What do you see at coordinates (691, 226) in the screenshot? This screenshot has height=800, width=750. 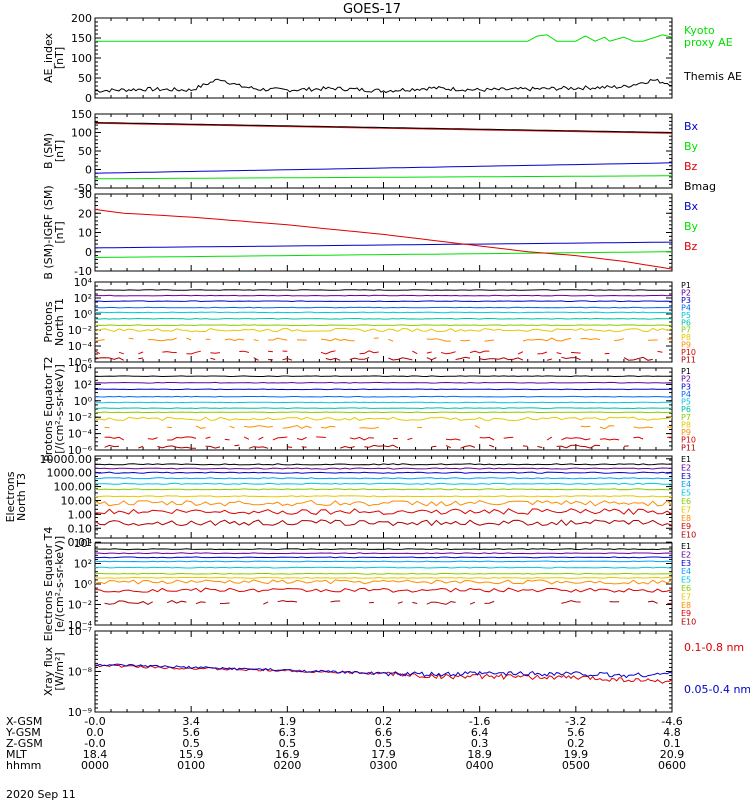 I see `legend-by: By` at bounding box center [691, 226].